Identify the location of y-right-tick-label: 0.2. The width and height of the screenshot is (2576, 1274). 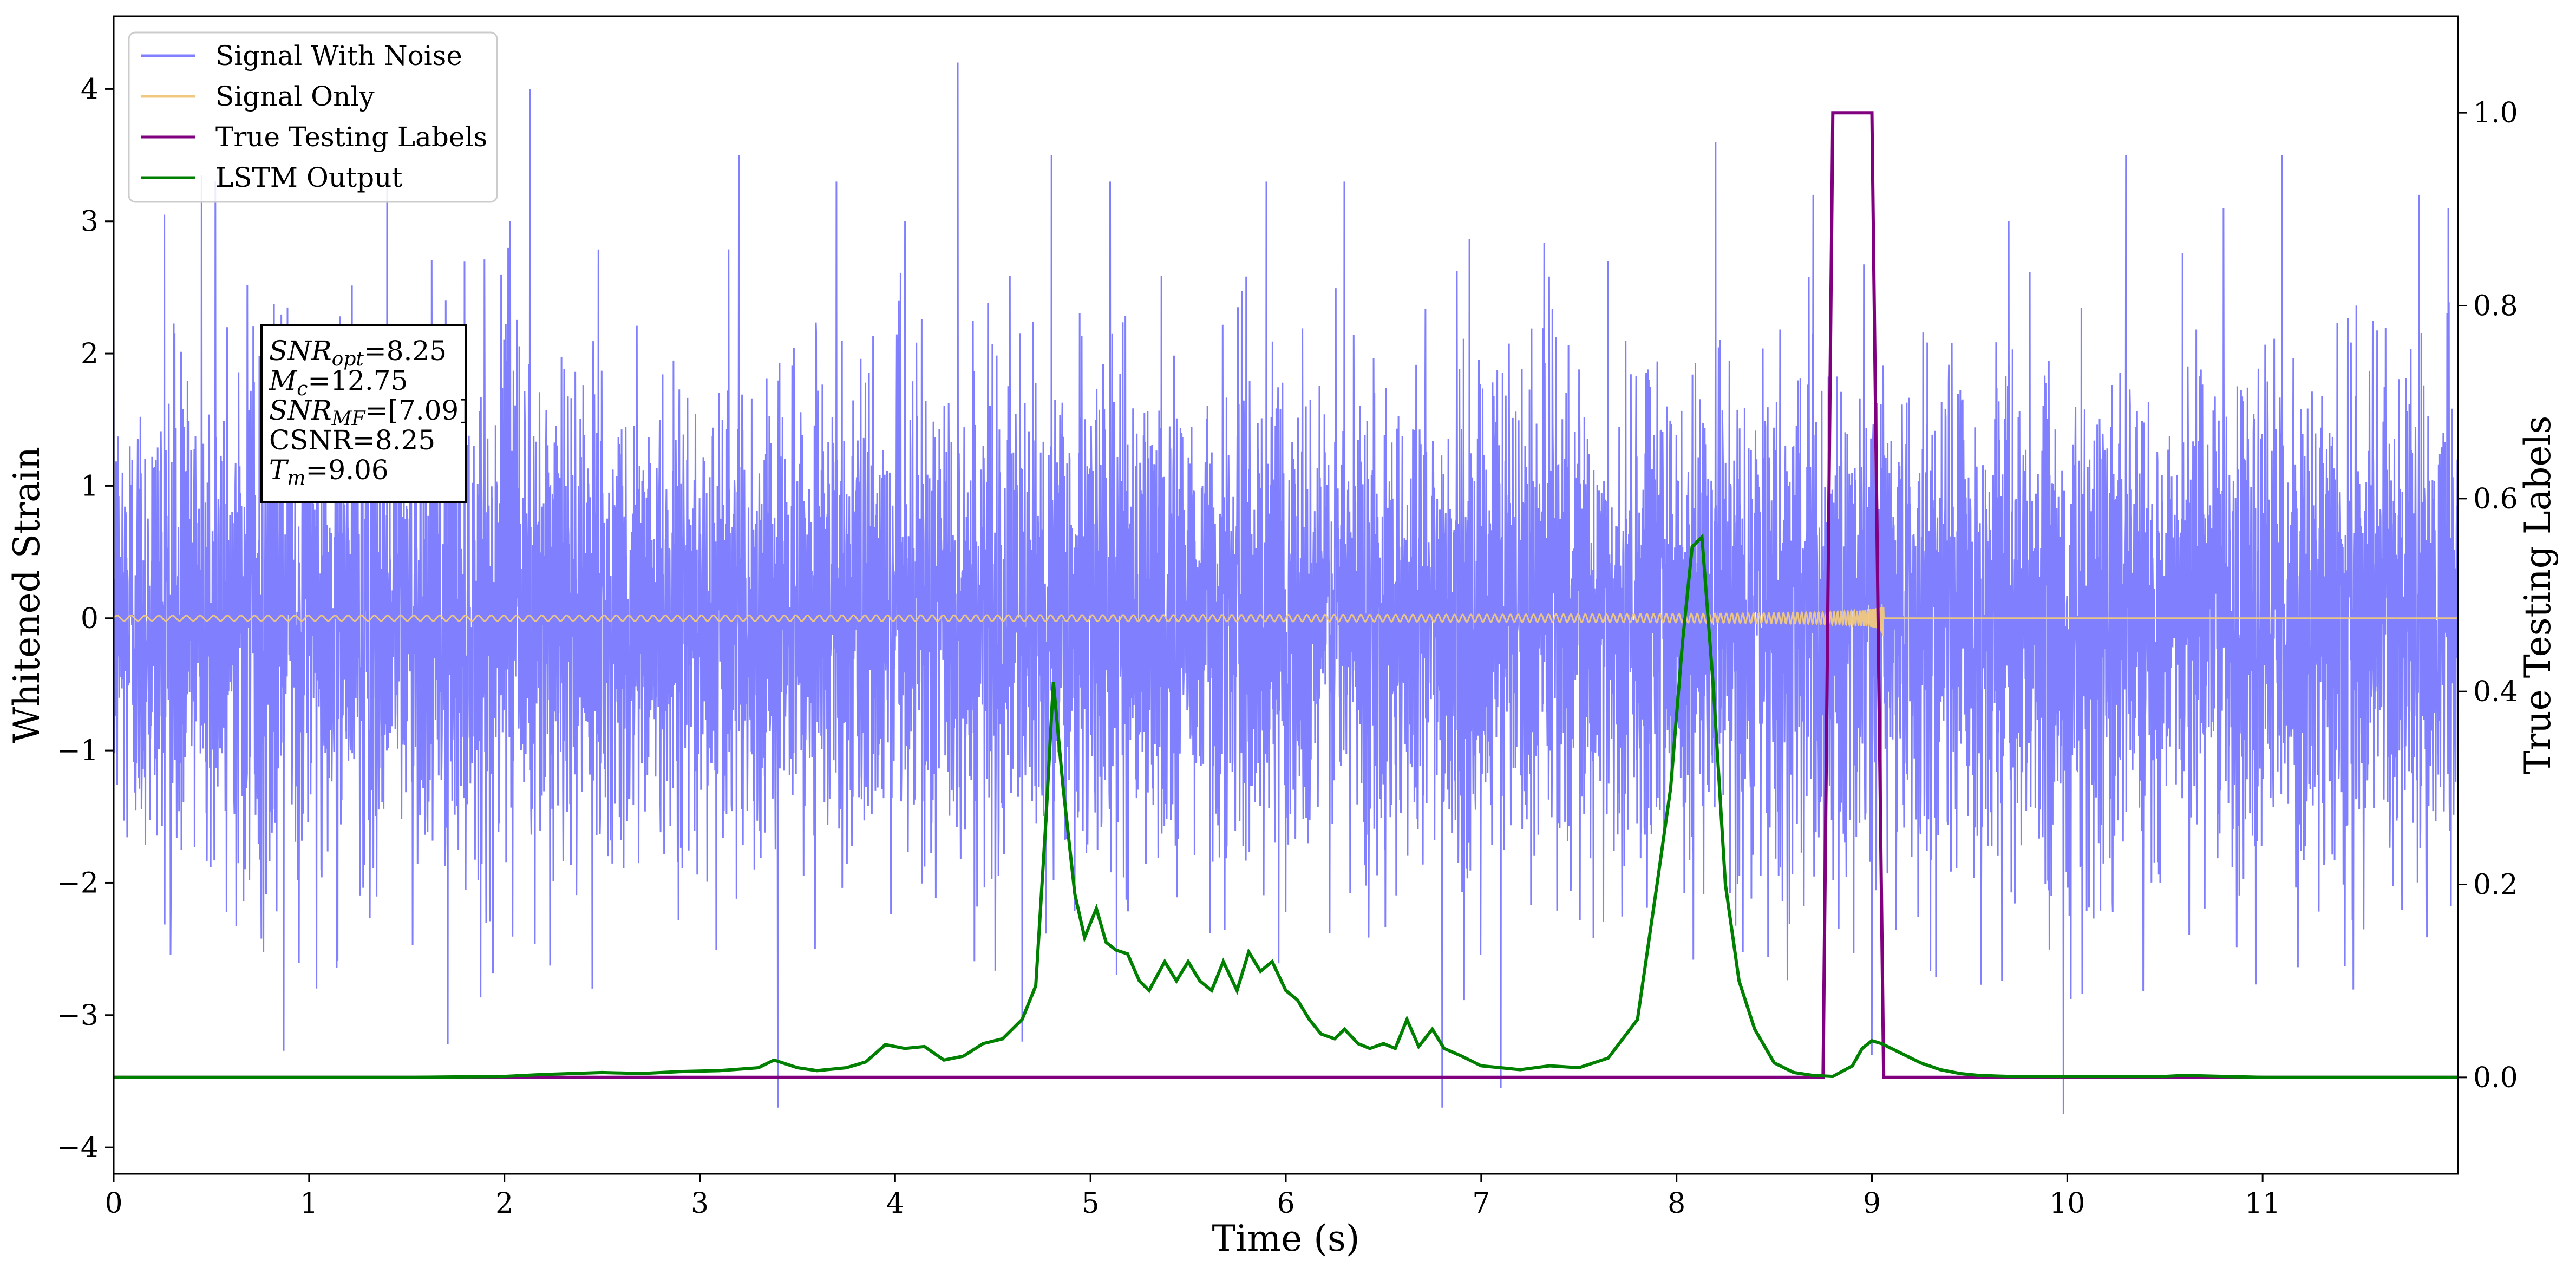
(2495, 885).